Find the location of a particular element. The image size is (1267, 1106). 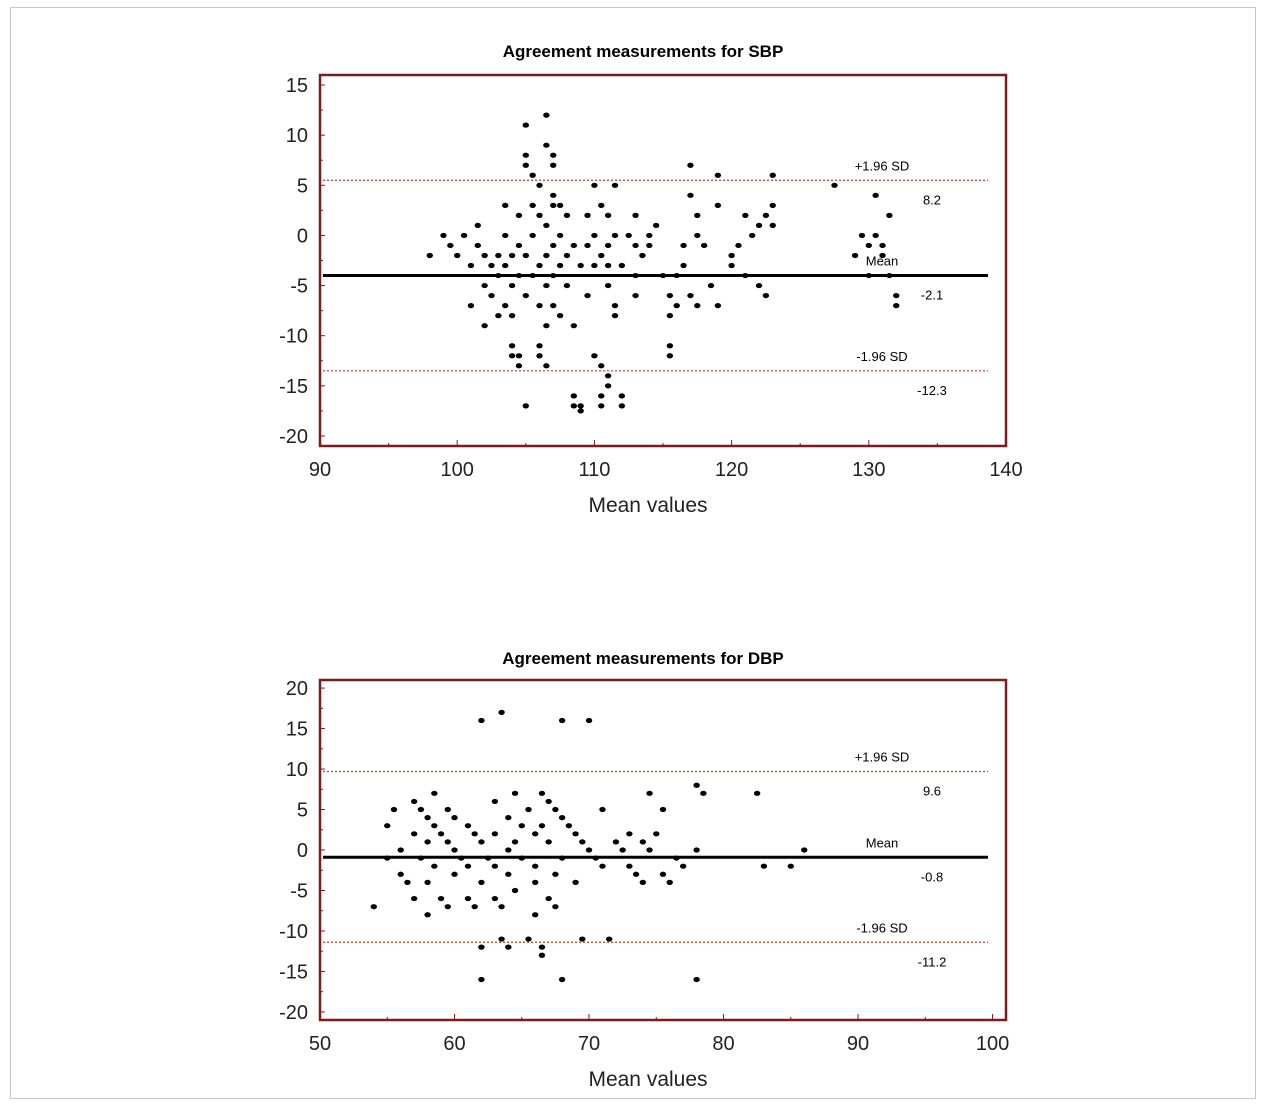

y-tick-label: 15 is located at coordinates (297, 730).